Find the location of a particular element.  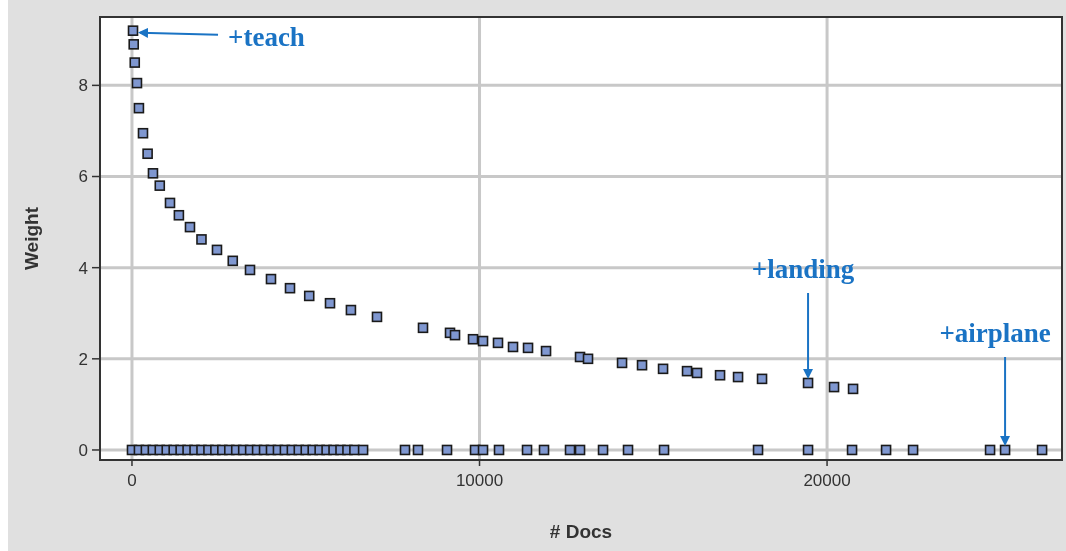

annotation: +airplane is located at coordinates (995, 332).